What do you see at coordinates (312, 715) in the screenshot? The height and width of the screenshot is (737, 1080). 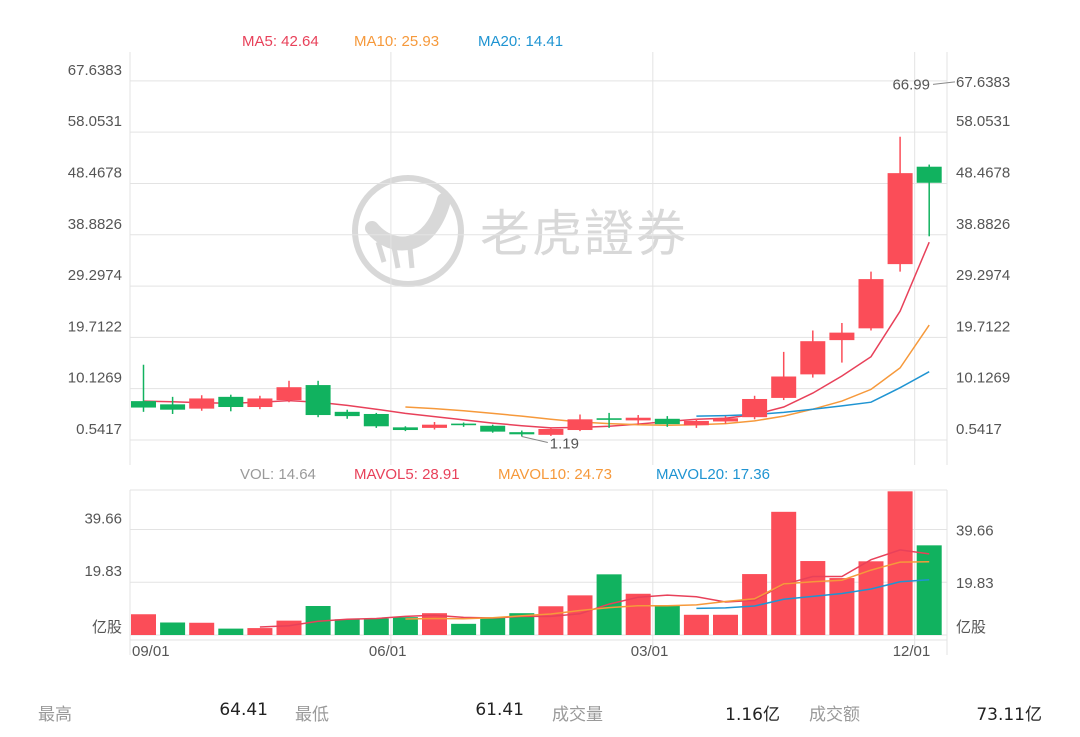 I see `stat-low-label: 最低` at bounding box center [312, 715].